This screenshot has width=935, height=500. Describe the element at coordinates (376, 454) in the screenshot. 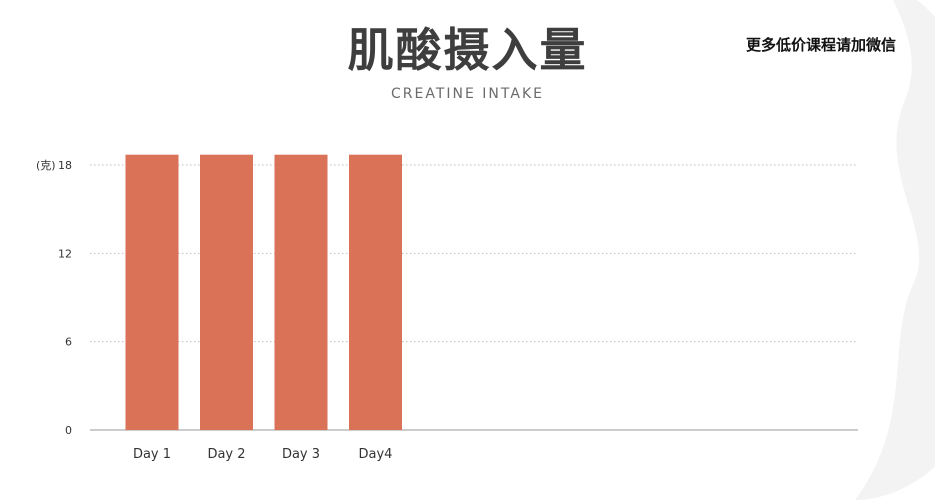

I see `x-tick-label: Day4` at that location.